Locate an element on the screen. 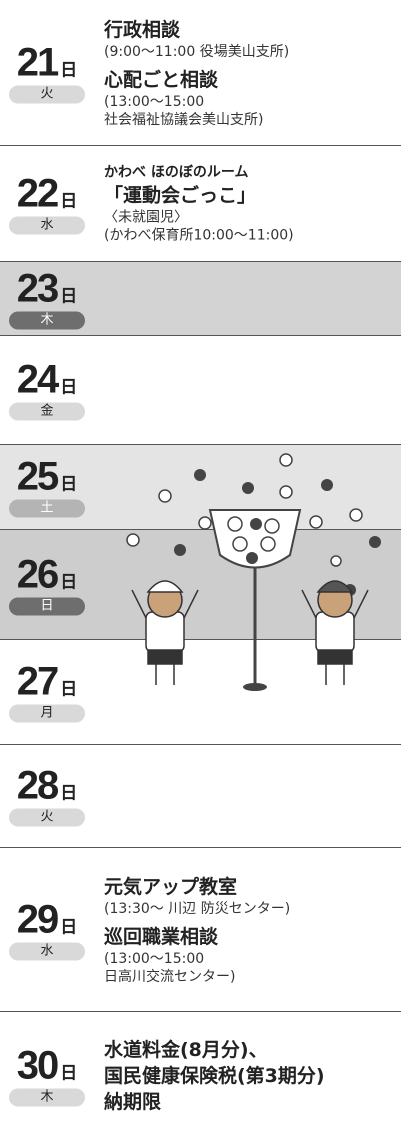 This screenshot has width=401, height=1140. date-block: 25 日土 is located at coordinates (47, 487).